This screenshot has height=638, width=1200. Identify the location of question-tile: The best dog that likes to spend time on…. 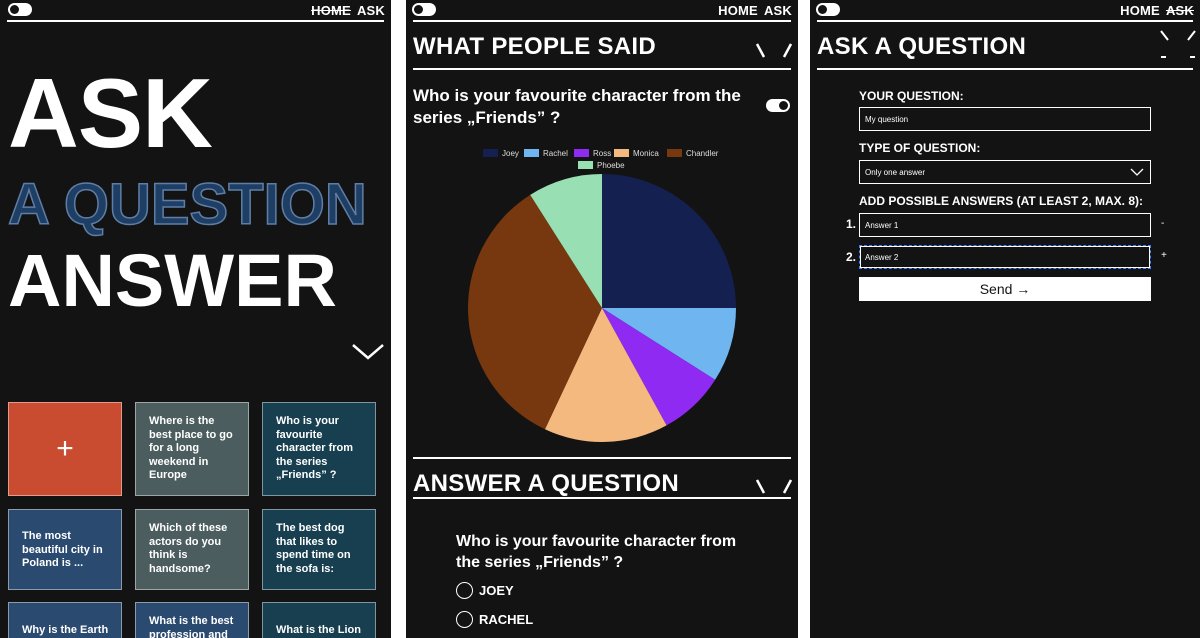
(319, 549).